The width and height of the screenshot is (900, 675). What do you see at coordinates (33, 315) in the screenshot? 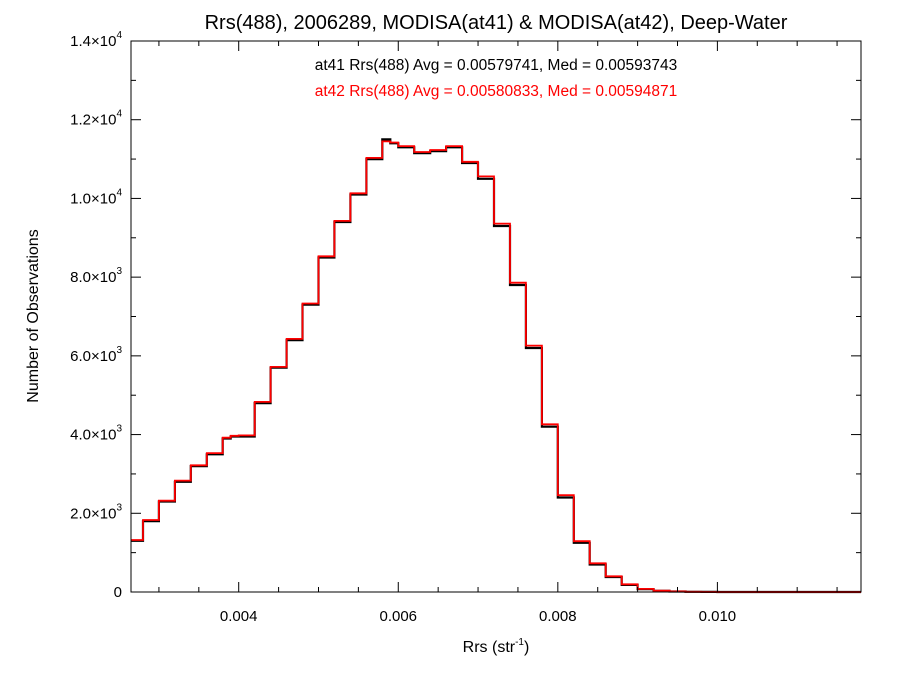
I see `y-axis-label: Number of Observations` at bounding box center [33, 315].